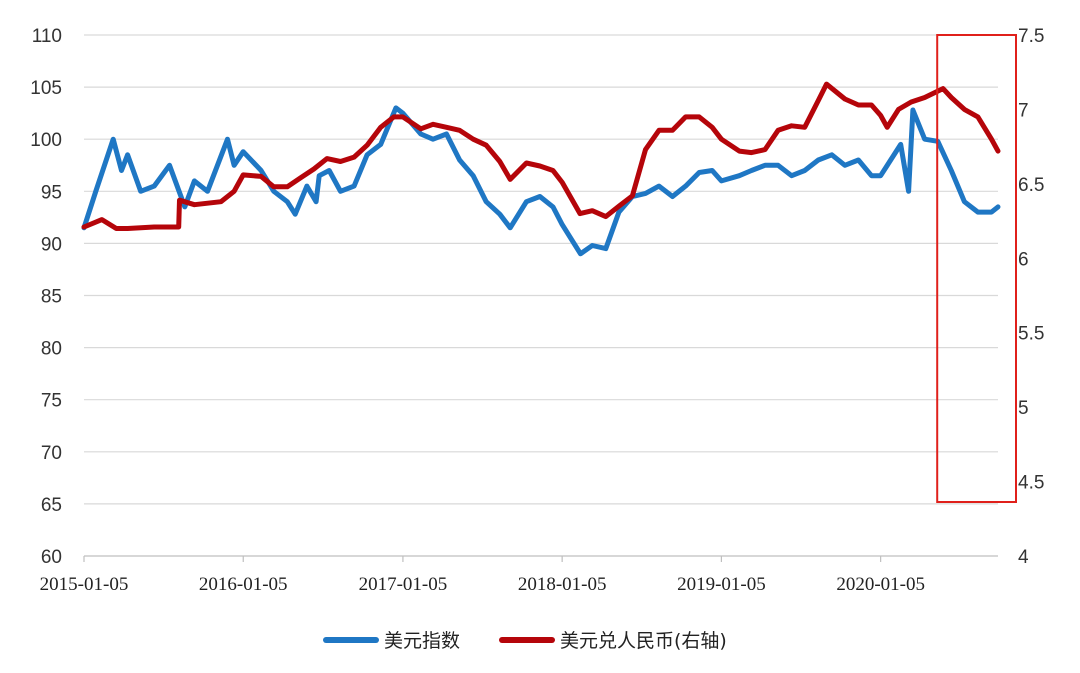  What do you see at coordinates (51, 453) in the screenshot?
I see `y-left-tick-label: 70` at bounding box center [51, 453].